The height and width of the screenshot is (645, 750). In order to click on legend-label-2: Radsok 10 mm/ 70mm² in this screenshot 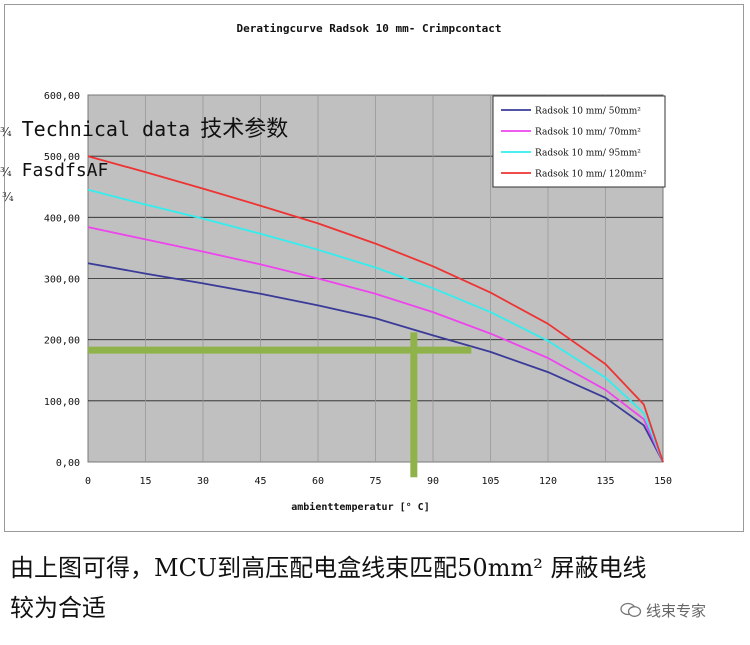, I will do `click(588, 133)`.